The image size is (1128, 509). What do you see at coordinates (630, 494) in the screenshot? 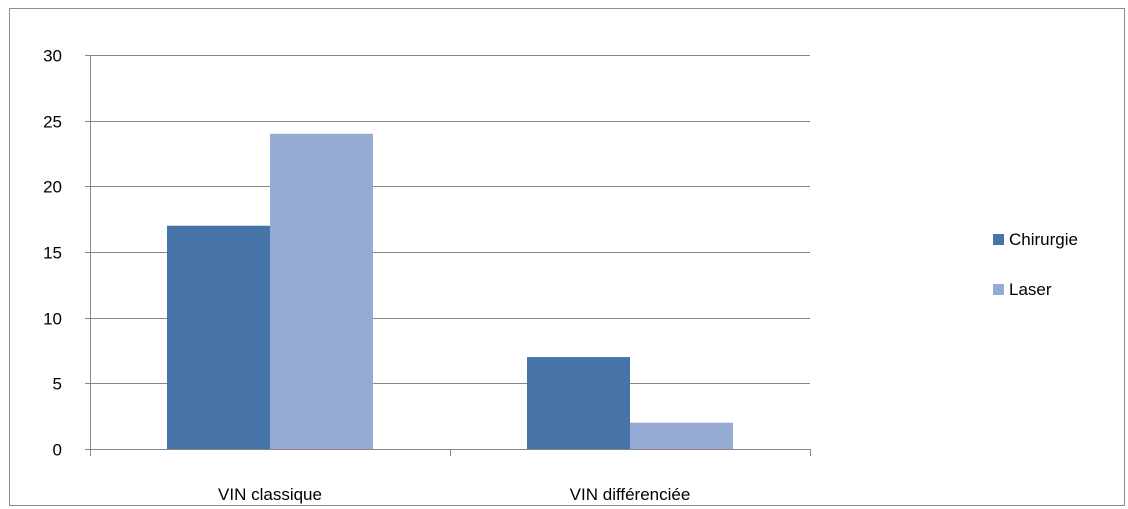
I see `x-axis-tick-label: VIN différenciée` at bounding box center [630, 494].